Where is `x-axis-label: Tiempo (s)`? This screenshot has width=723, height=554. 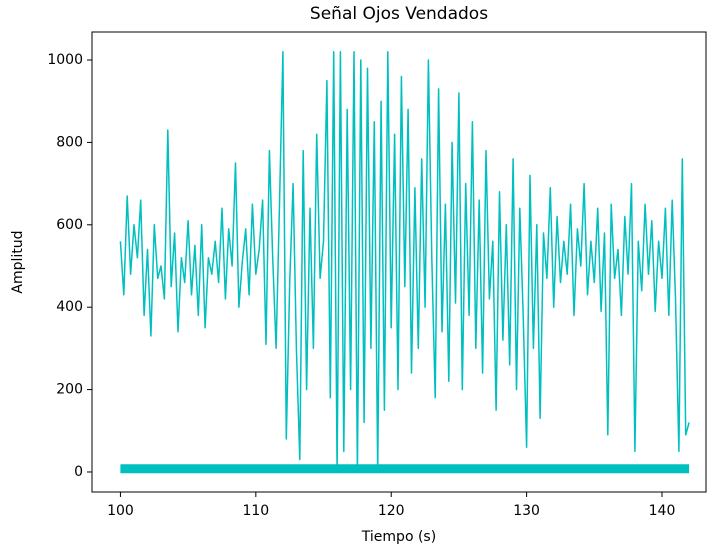
x-axis-label: Tiempo (s) is located at coordinates (398, 537).